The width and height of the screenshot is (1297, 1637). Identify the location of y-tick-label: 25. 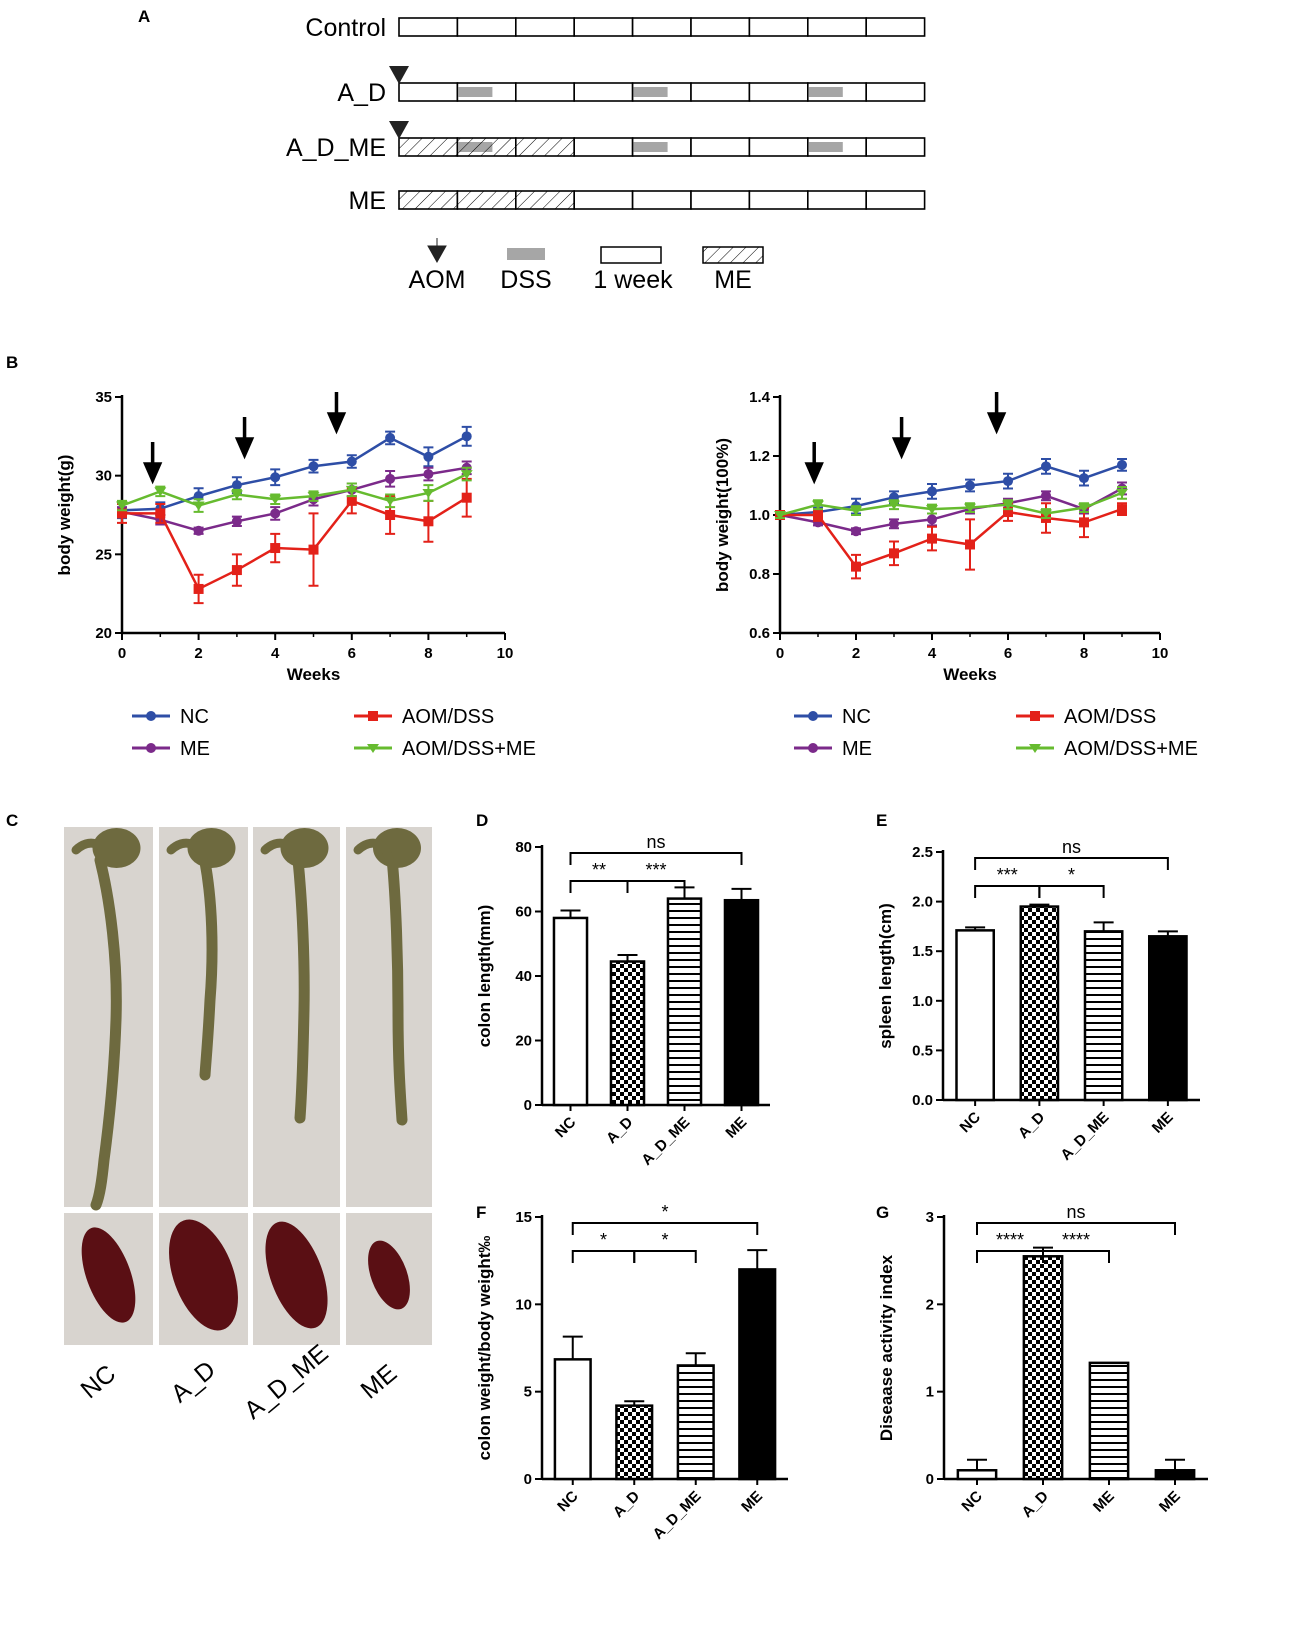
(103, 554).